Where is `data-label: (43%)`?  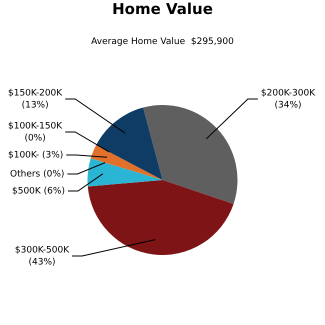 data-label: (43%) is located at coordinates (42, 262).